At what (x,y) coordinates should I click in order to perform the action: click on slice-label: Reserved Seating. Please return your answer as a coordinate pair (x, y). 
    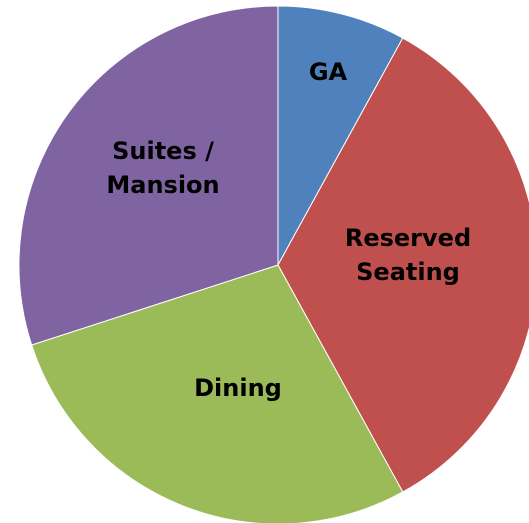
    Looking at the image, I should click on (408, 255).